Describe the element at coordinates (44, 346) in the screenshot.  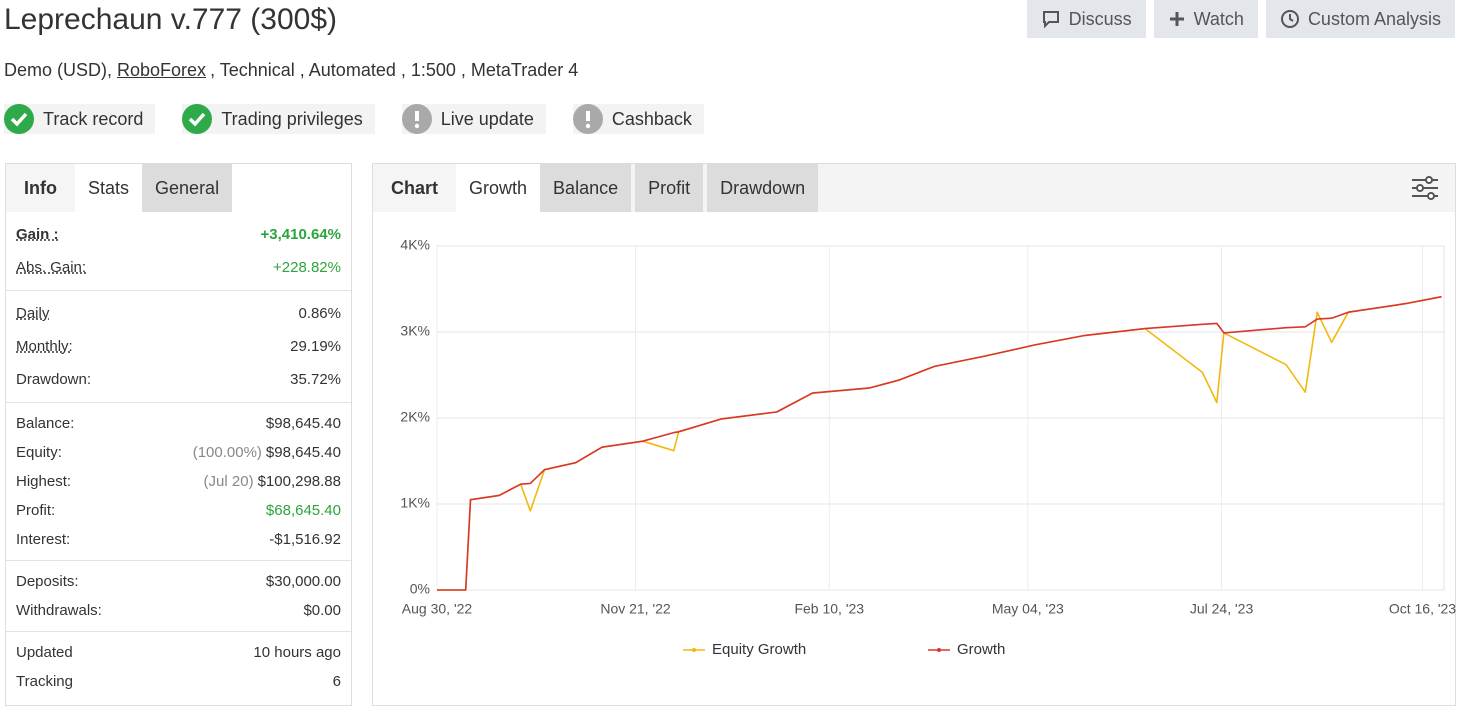
I see `stats-label: Monthly:` at that location.